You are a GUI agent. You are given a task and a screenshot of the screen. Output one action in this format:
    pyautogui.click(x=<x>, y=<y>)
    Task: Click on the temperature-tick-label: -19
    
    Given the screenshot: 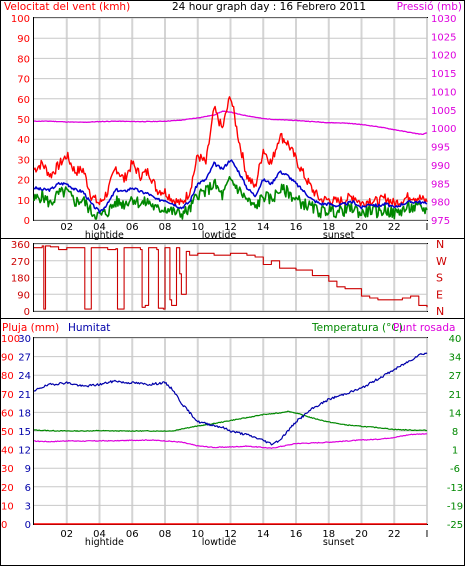 What is the action you would take?
    pyautogui.click(x=455, y=506)
    